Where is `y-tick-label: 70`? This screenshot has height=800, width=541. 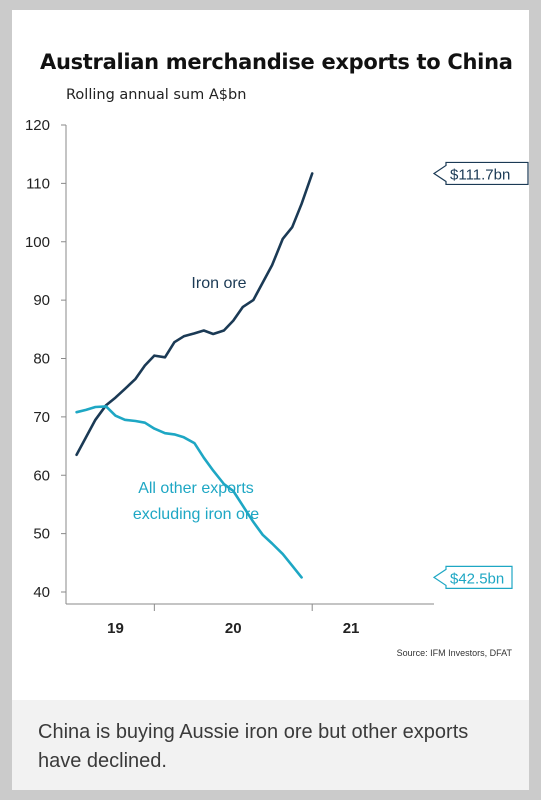
y-tick-label: 70 is located at coordinates (41, 417).